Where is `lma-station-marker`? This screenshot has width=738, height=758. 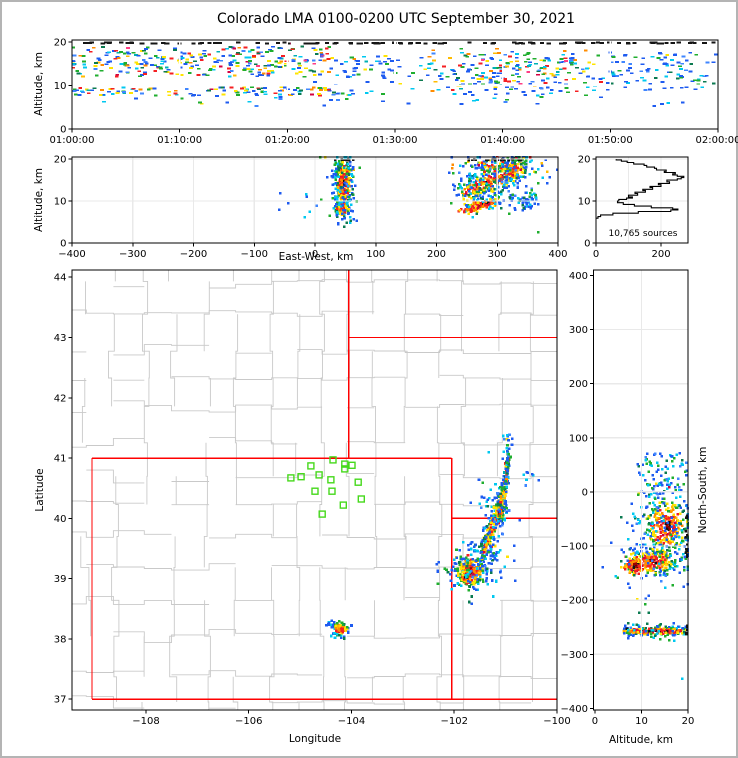 lma-station-marker is located at coordinates (322, 514).